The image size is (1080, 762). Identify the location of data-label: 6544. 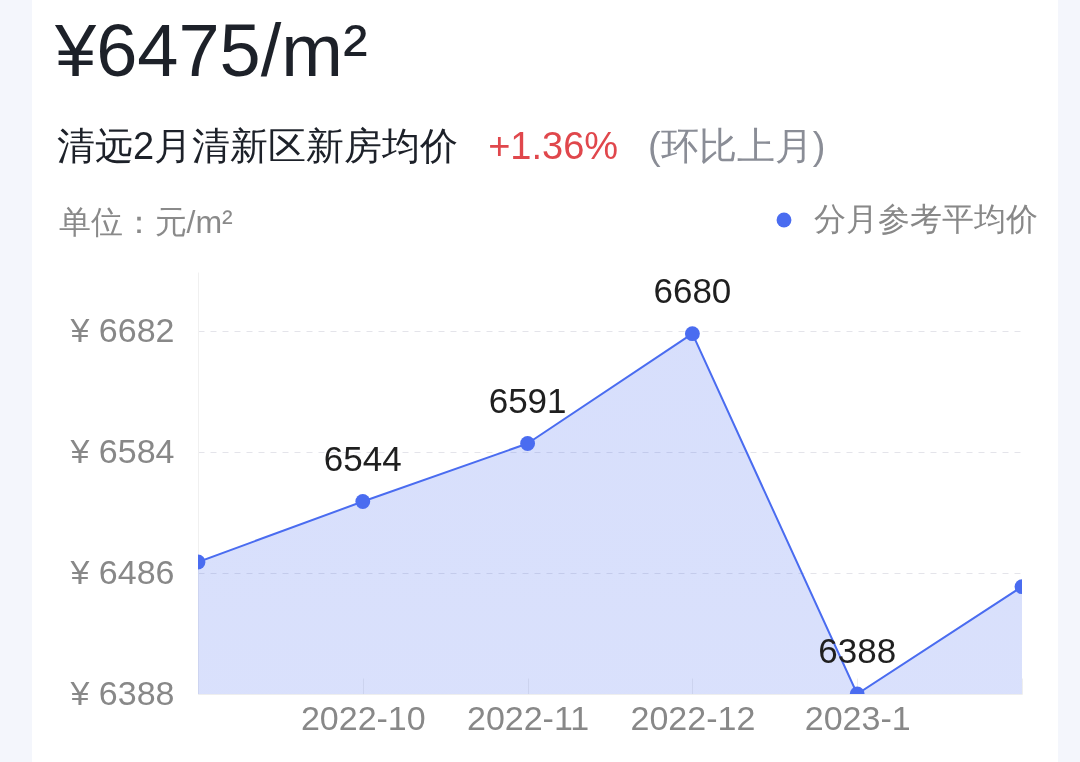
(362, 458).